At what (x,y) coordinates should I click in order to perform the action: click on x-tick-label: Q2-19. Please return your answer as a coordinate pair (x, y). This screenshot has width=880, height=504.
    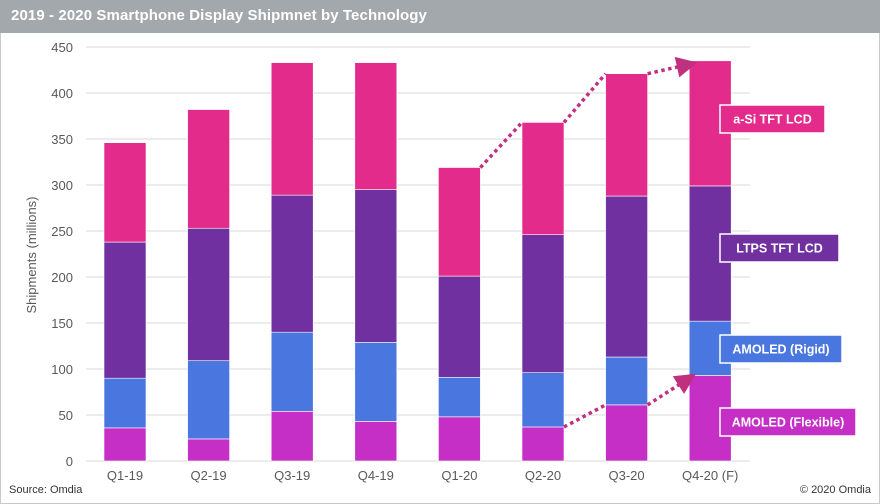
    Looking at the image, I should click on (209, 475).